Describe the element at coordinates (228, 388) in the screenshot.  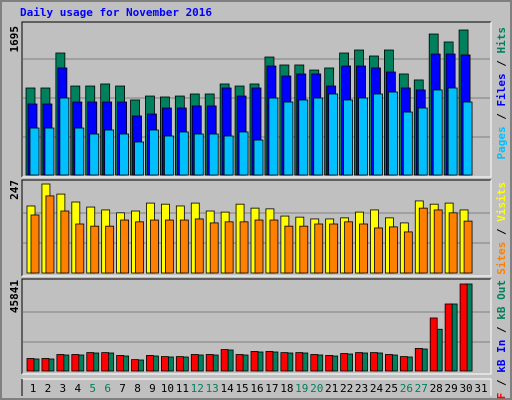
I see `x-tick-label: 14` at that location.